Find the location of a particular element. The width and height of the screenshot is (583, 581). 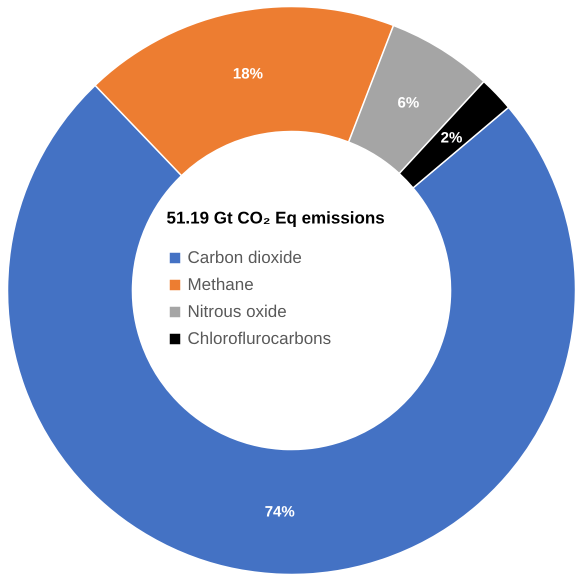

data-label: 2% is located at coordinates (451, 137).